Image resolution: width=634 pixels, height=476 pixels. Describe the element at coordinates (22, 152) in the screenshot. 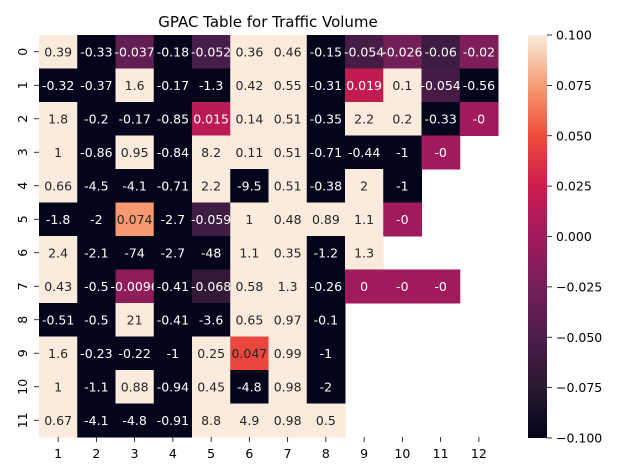

I see `y-tick-label: 3` at that location.